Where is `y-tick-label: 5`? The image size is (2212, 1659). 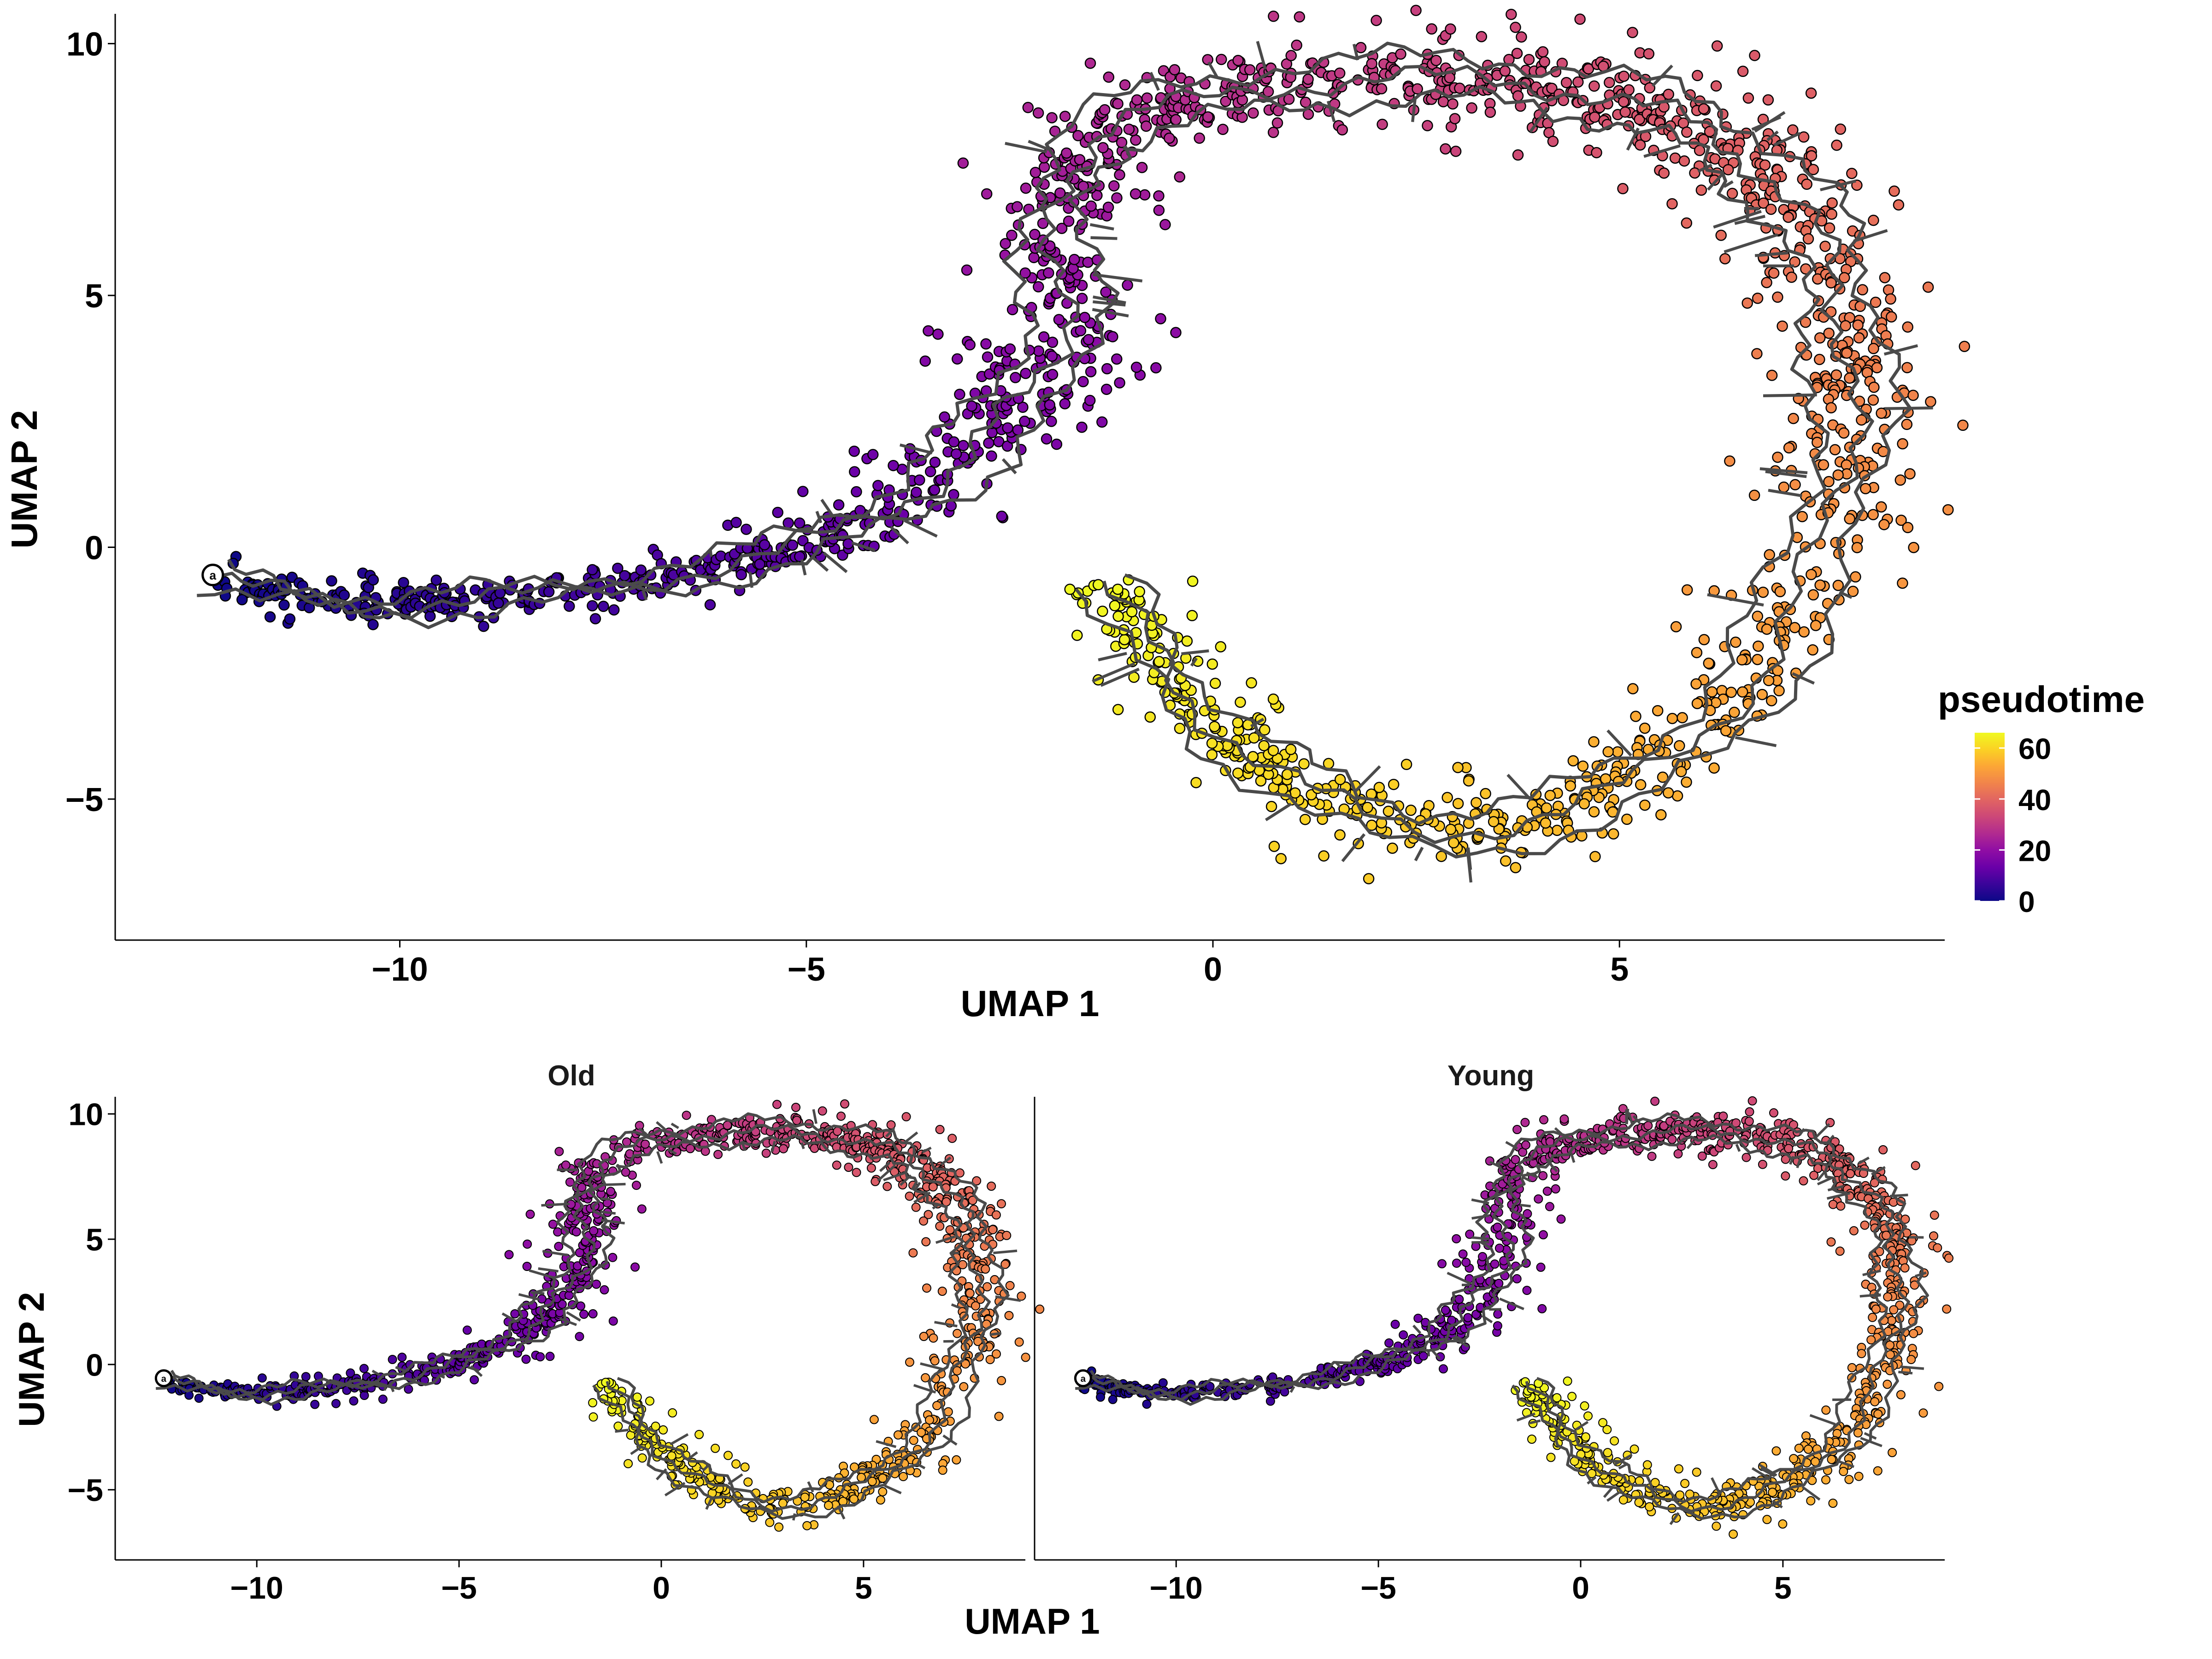 y-tick-label: 5 is located at coordinates (94, 296).